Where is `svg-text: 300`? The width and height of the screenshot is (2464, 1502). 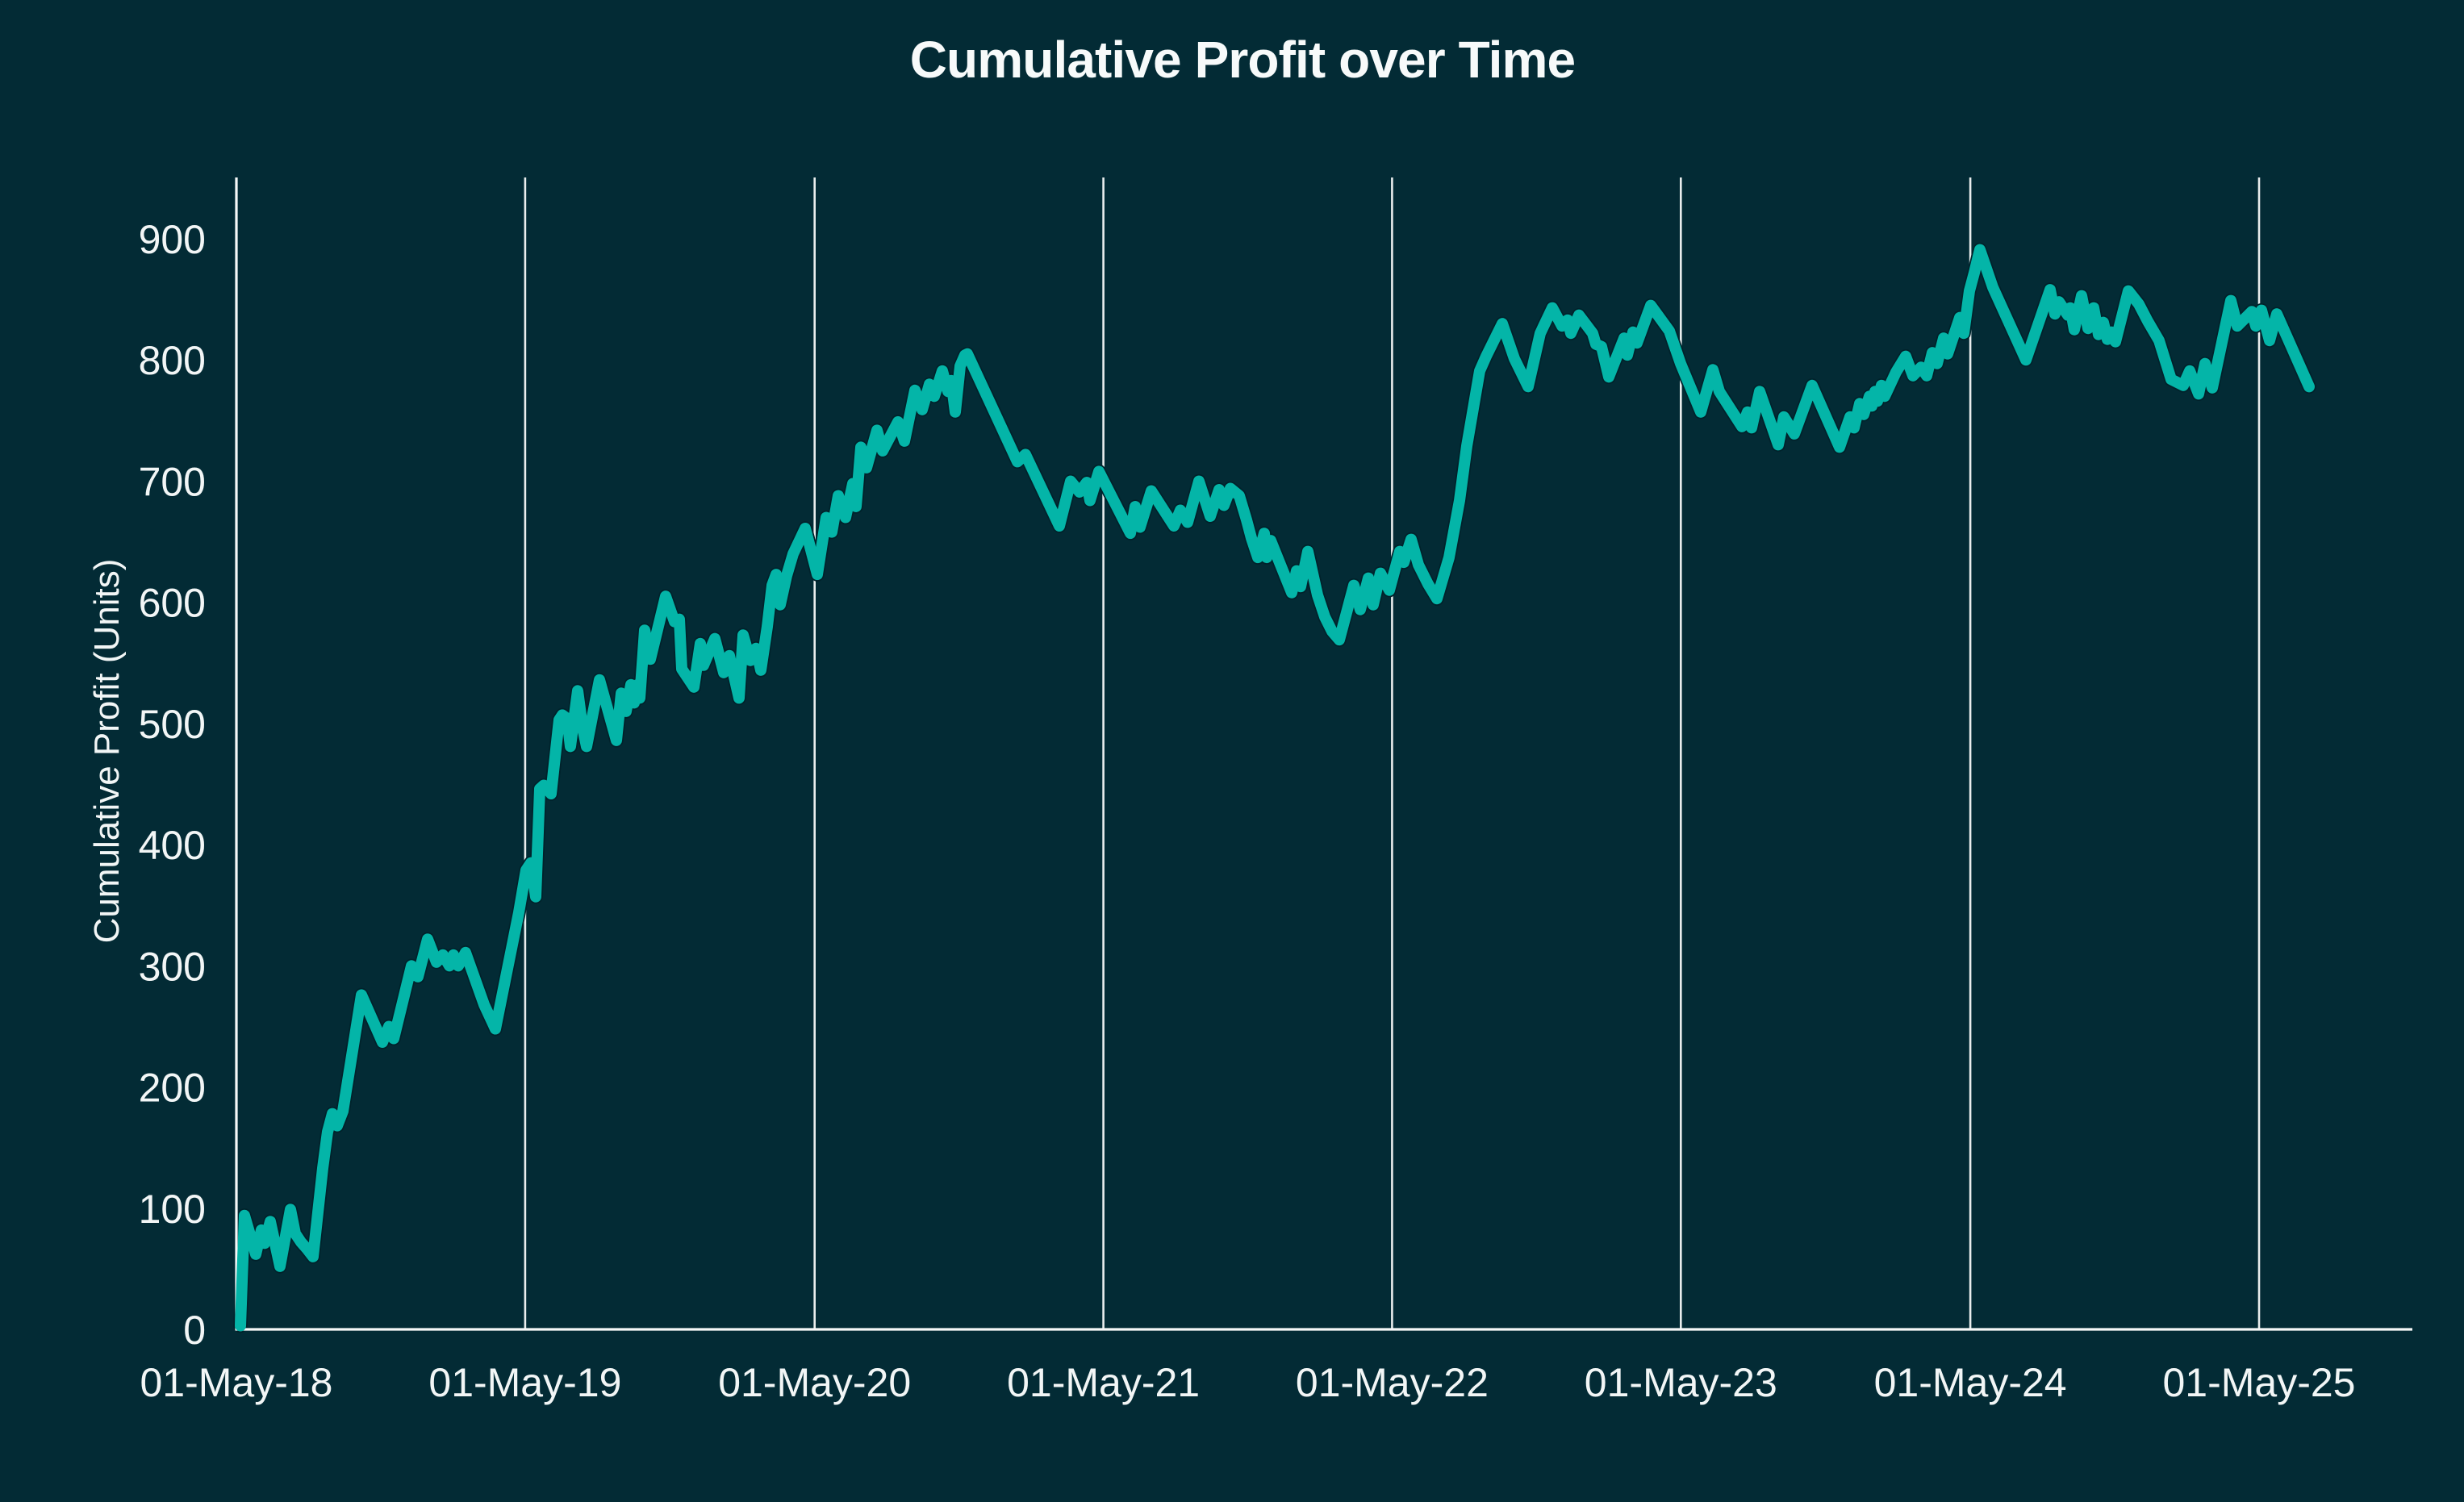
svg-text: 300 is located at coordinates (172, 966).